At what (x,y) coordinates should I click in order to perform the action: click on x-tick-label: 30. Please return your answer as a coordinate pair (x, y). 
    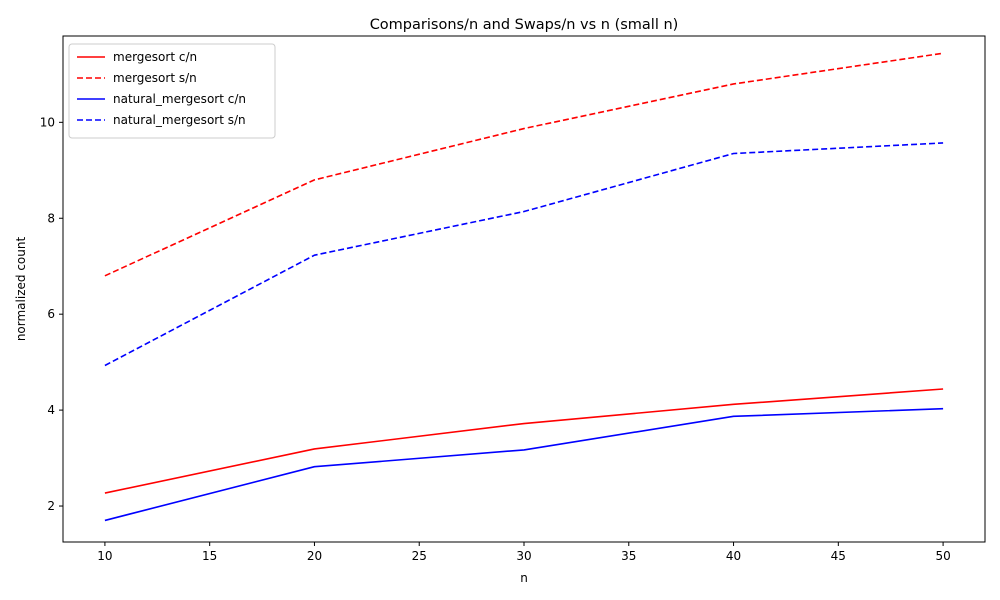
    Looking at the image, I should click on (523, 556).